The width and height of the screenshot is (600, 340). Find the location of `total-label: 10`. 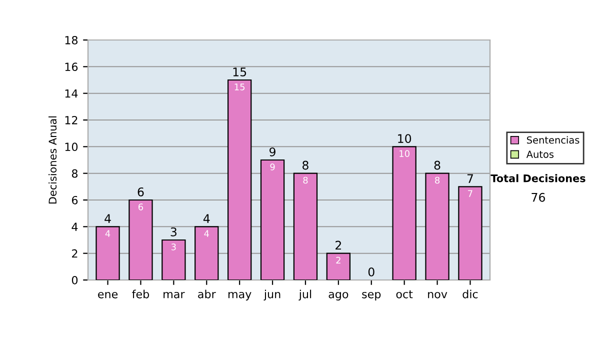

total-label: 10 is located at coordinates (405, 139).